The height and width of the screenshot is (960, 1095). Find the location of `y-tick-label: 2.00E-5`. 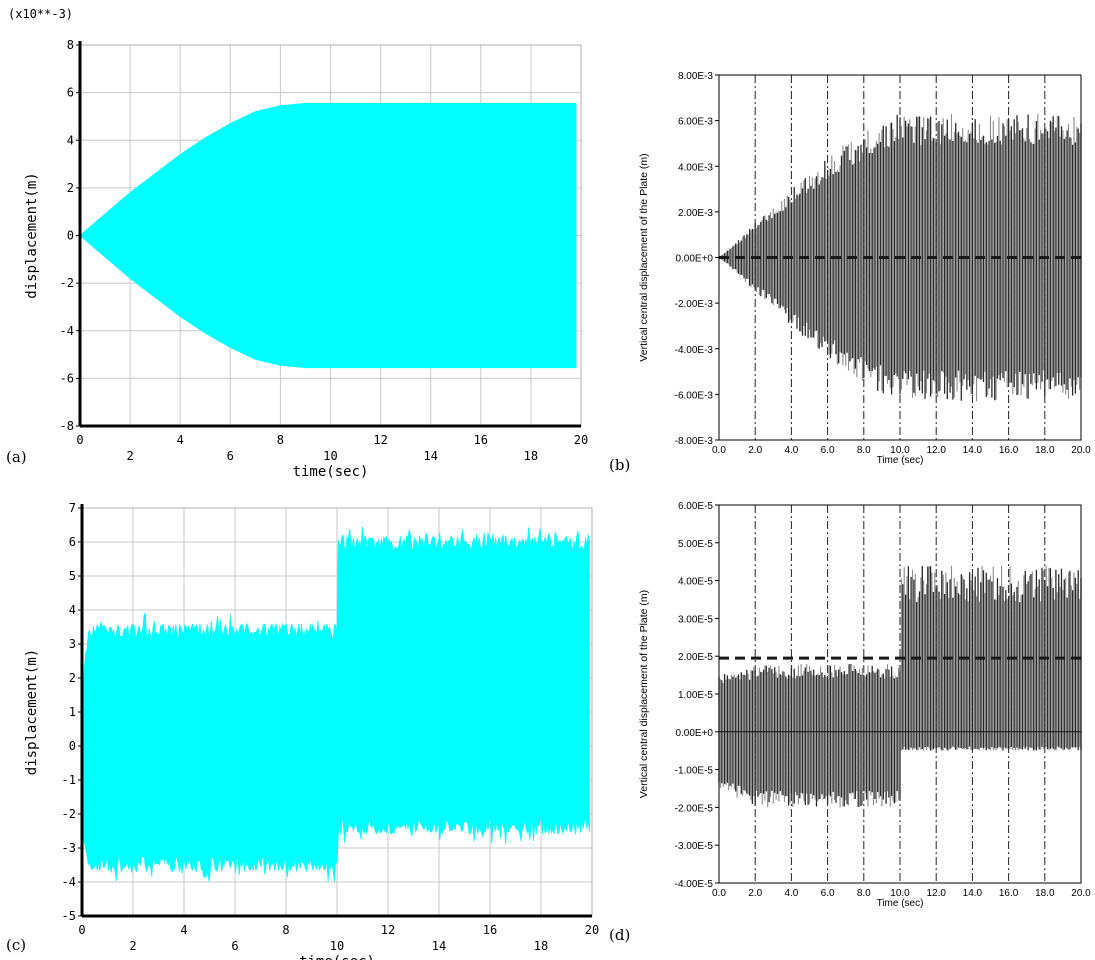

y-tick-label: 2.00E-5 is located at coordinates (695, 657).